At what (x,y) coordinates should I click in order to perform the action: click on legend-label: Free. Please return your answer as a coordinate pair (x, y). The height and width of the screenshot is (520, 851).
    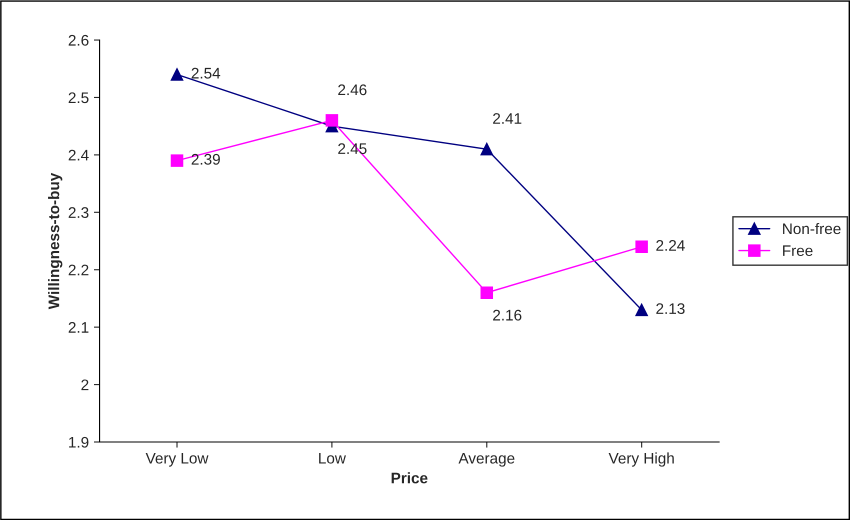
    Looking at the image, I should click on (798, 250).